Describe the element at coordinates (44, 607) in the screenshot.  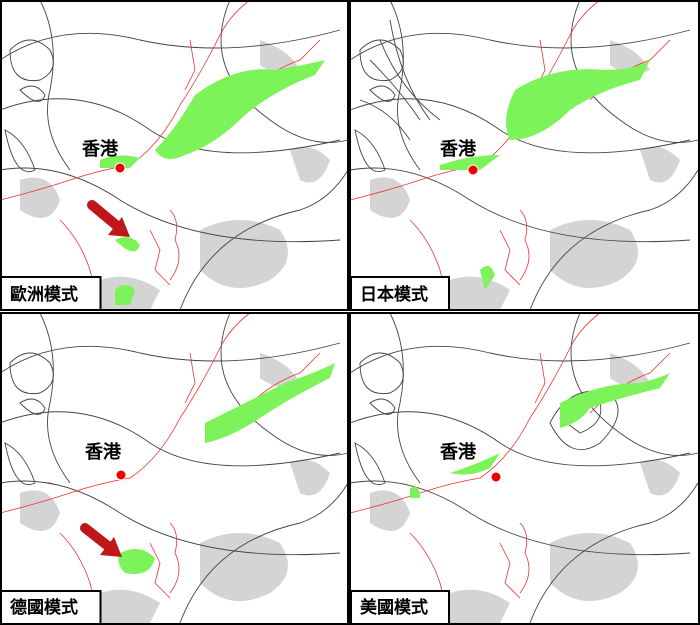
I see `model-label: 德國模式` at that location.